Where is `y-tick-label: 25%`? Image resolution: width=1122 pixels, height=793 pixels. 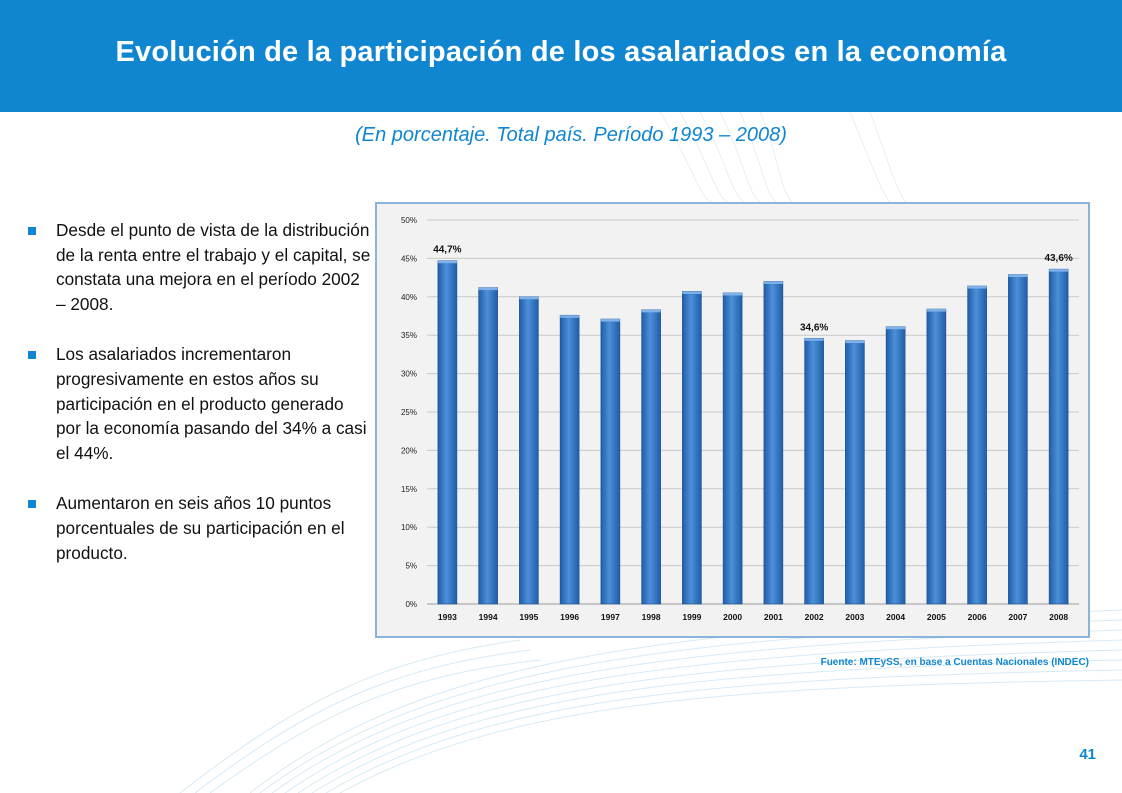 y-tick-label: 25% is located at coordinates (409, 412).